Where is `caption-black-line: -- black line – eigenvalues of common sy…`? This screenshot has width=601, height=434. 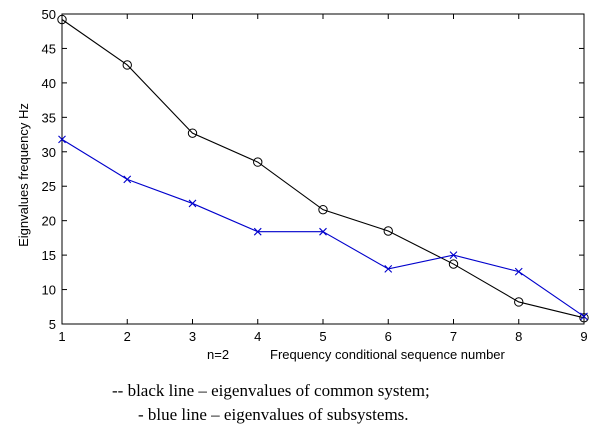
caption-black-line: -- black line – eigenvalues of common sy… is located at coordinates (271, 390).